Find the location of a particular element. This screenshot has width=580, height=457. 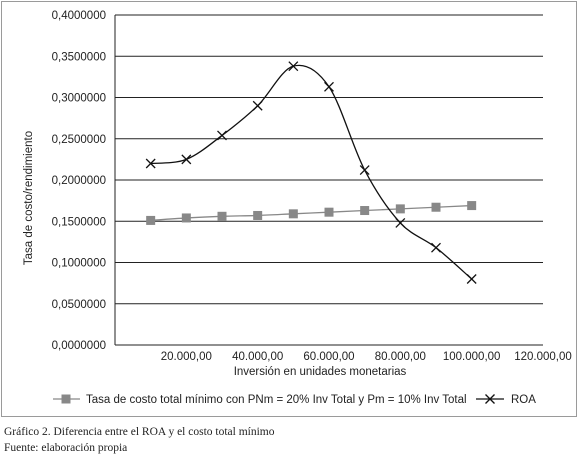

x-tick-label: 20.000,00 is located at coordinates (186, 357).